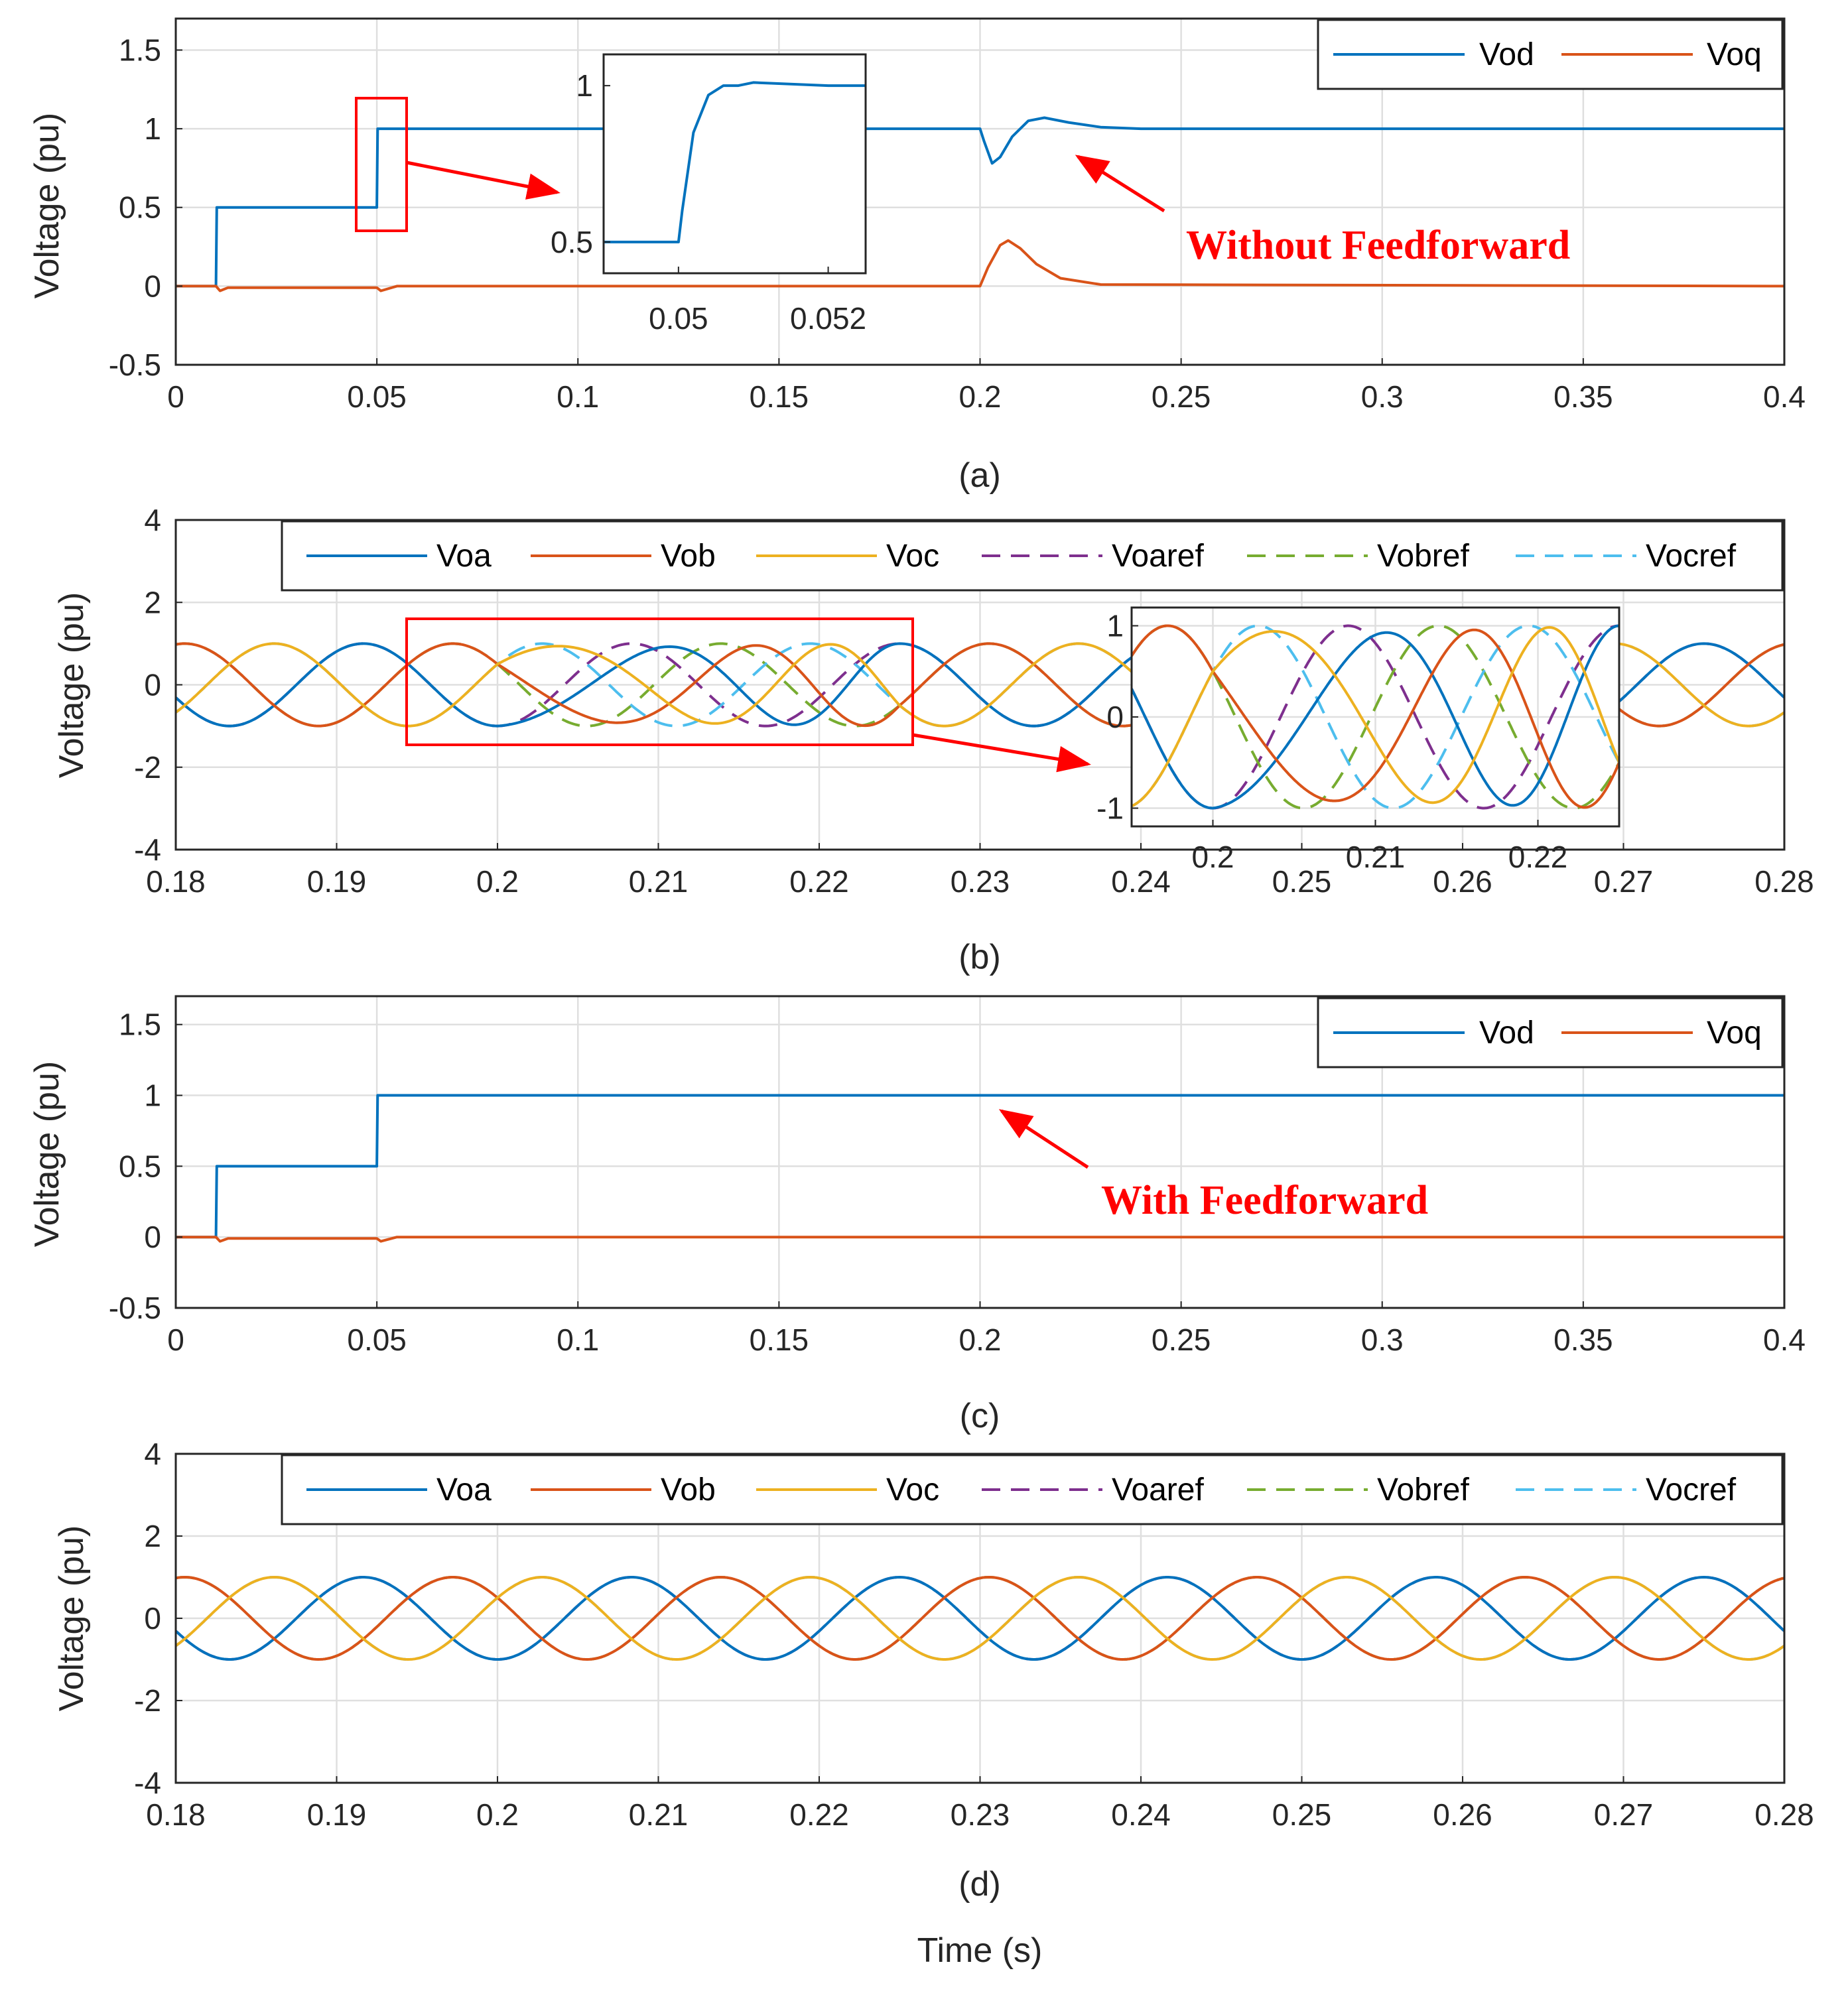 The image size is (1848, 1999). I want to click on y-tick-labels-c: -0.5 0 0.5 1 1.5, so click(145, 1166).